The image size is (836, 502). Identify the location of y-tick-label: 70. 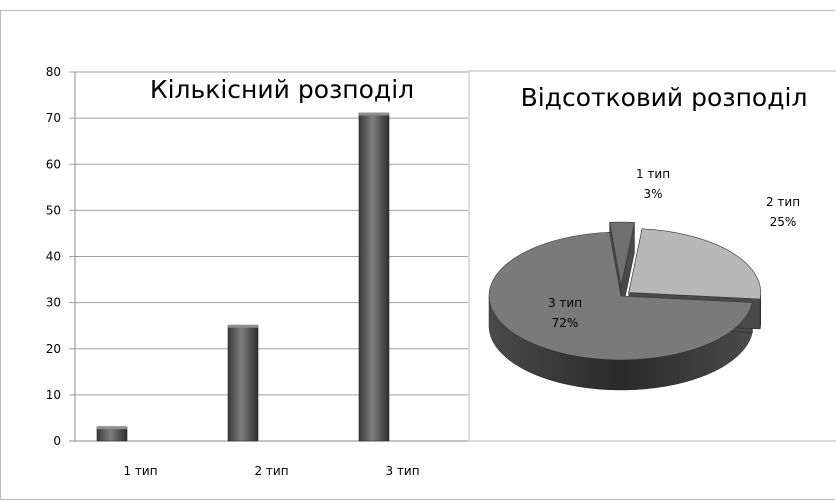
(53, 118).